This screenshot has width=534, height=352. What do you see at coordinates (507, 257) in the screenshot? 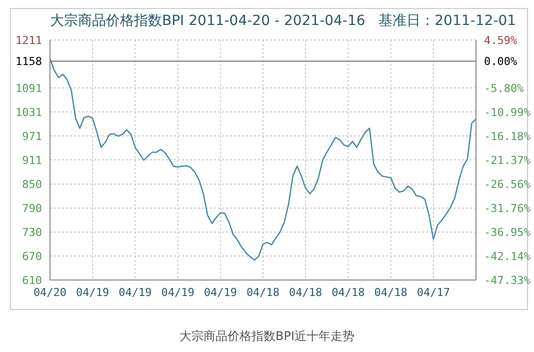
I see `y2-tick-label: -42.14%` at bounding box center [507, 257].